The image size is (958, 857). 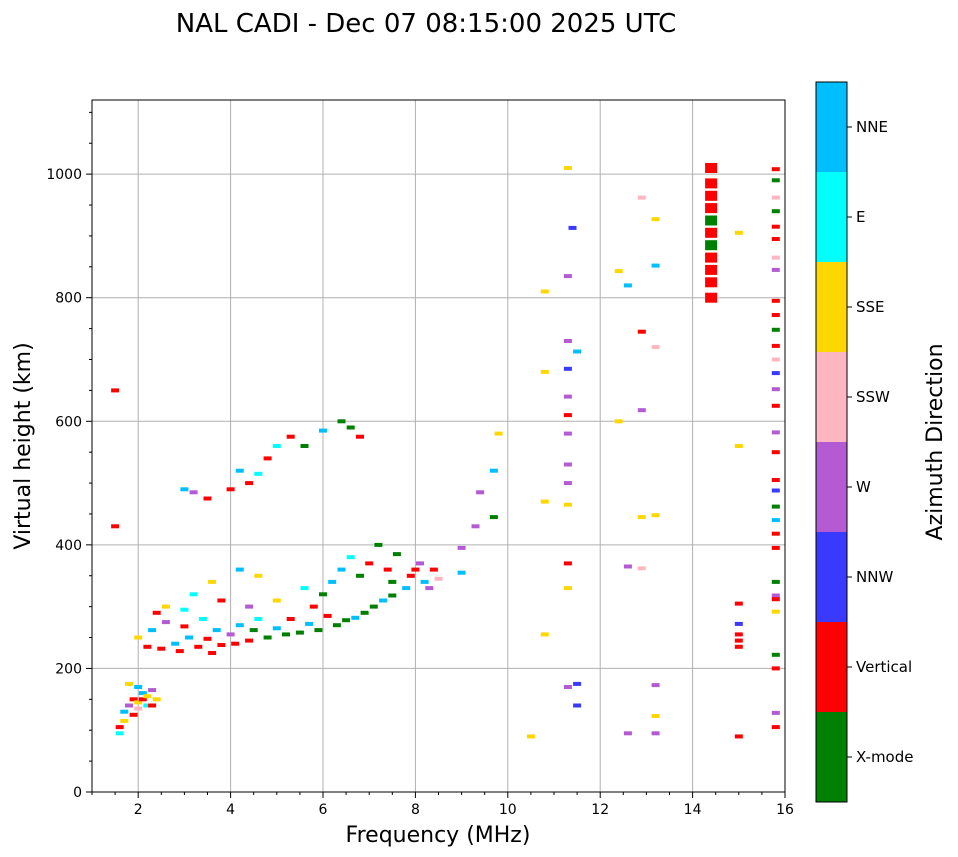 What do you see at coordinates (785, 810) in the screenshot?
I see `x-tick-label: 16` at bounding box center [785, 810].